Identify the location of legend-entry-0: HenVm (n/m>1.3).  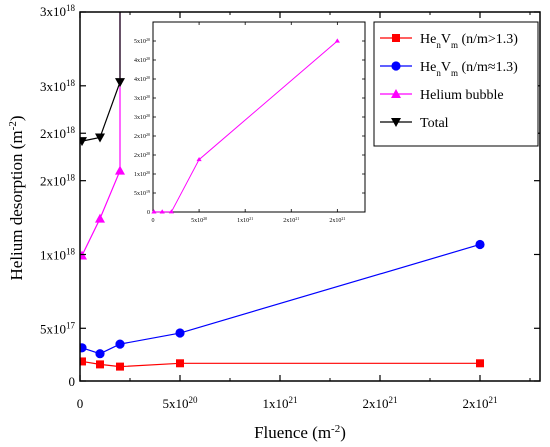
(469, 41).